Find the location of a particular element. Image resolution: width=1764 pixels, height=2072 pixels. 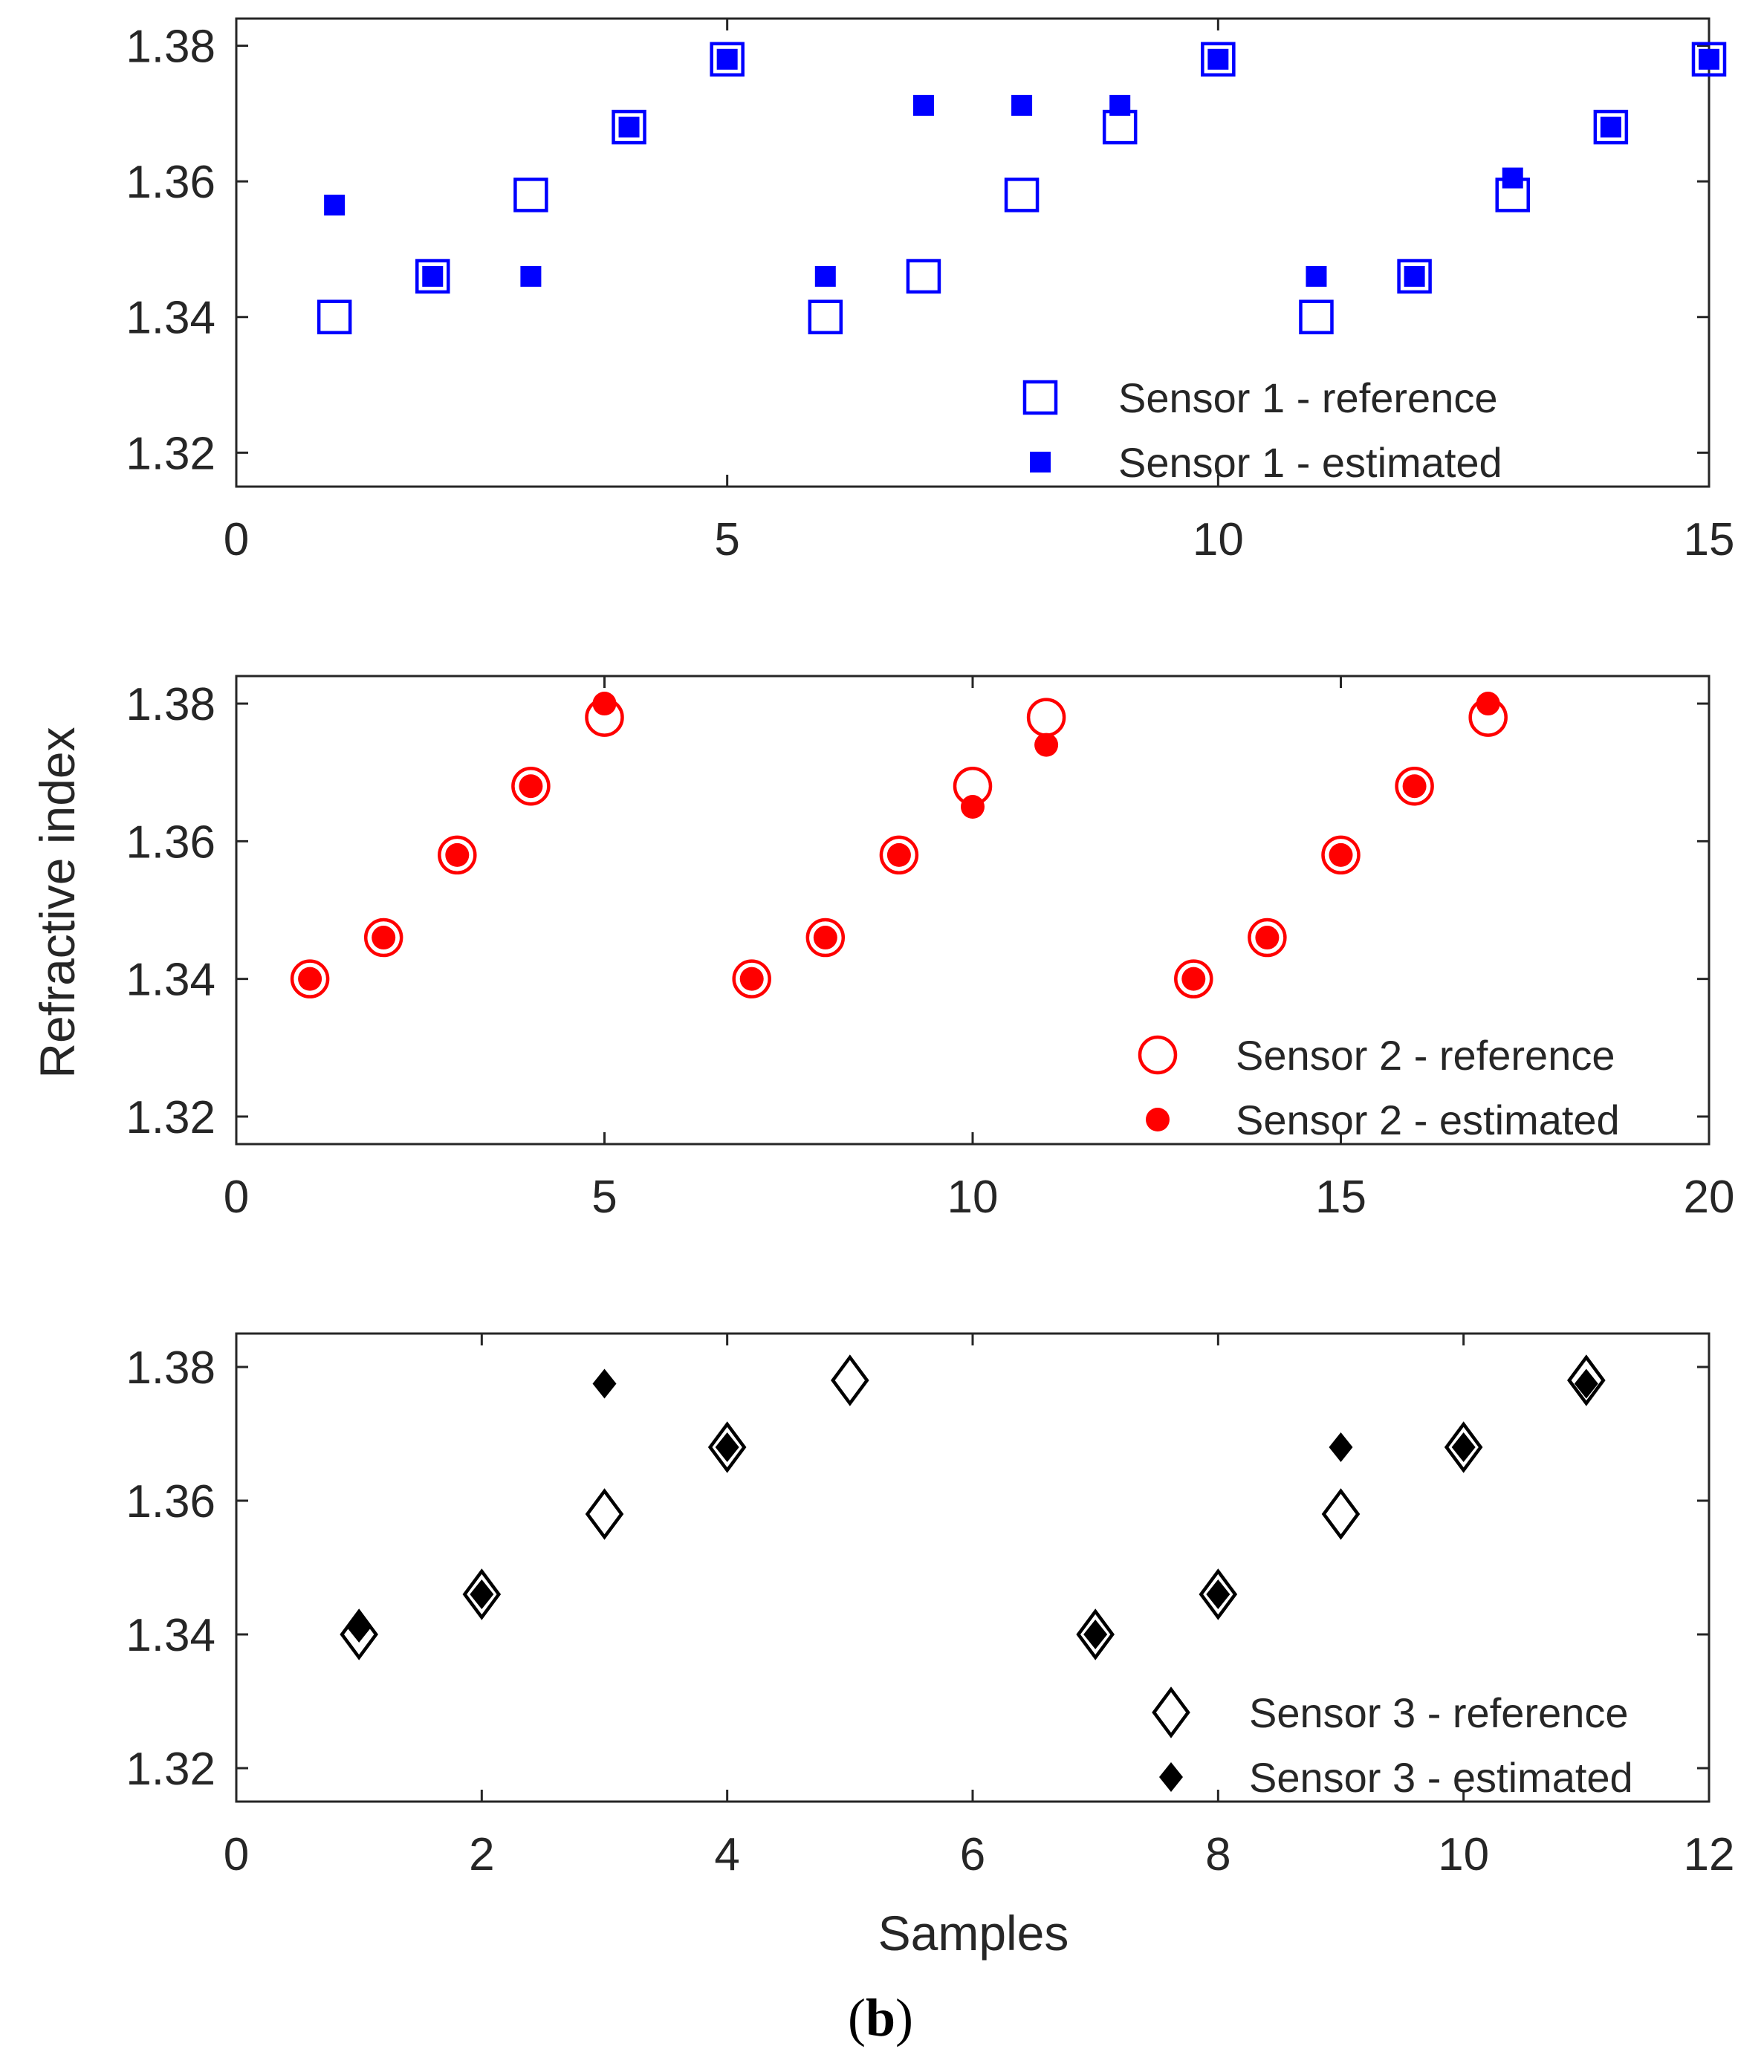

x-axis-title: Samples is located at coordinates (973, 1933).